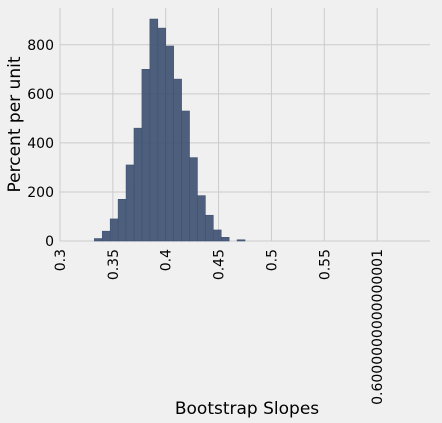  What do you see at coordinates (378, 327) in the screenshot?
I see `x-tick-label: 0.6000000000000001` at bounding box center [378, 327].